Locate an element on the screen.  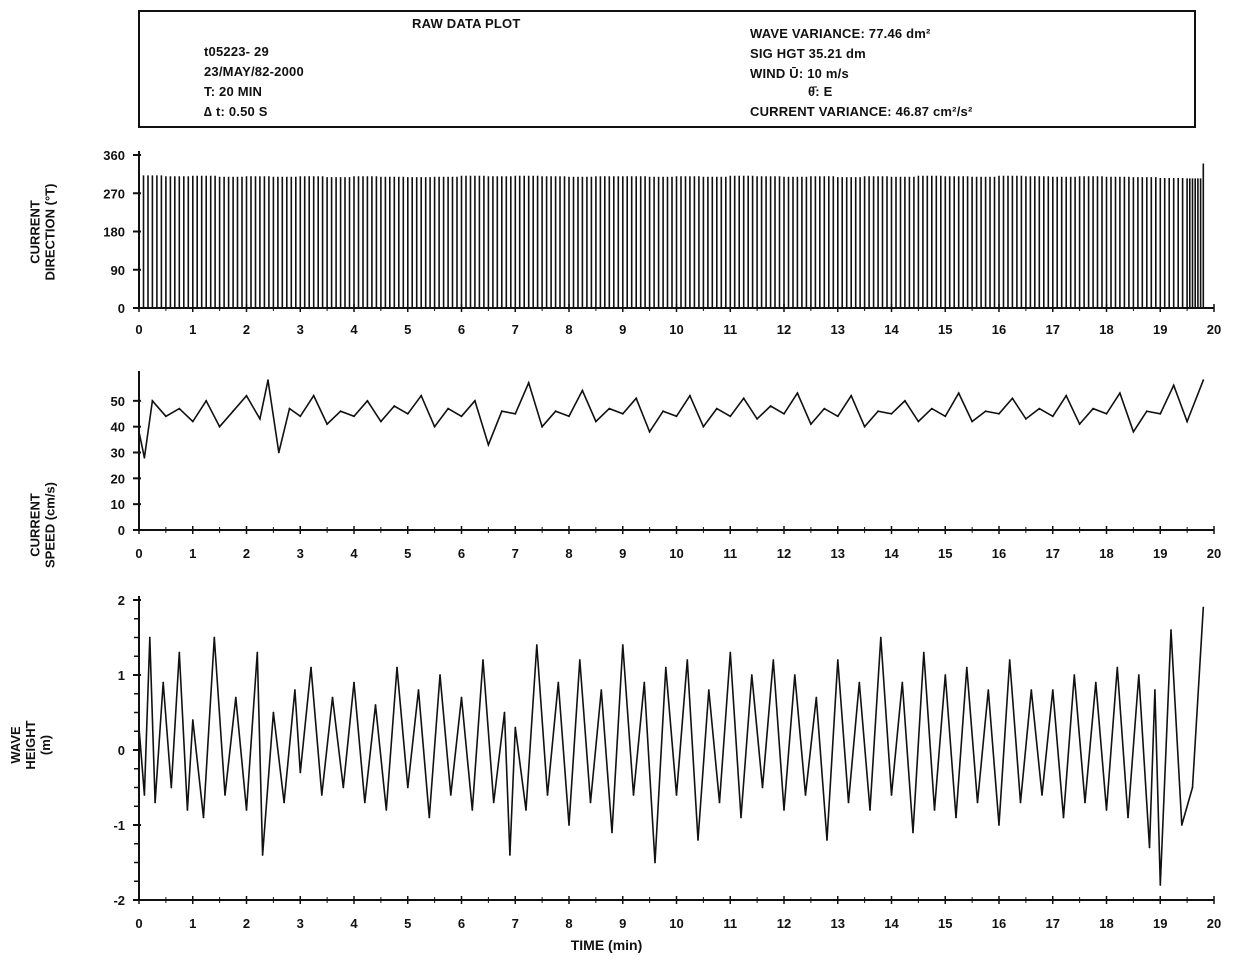
current-speed-x-tick-label: 18 is located at coordinates (1106, 553).